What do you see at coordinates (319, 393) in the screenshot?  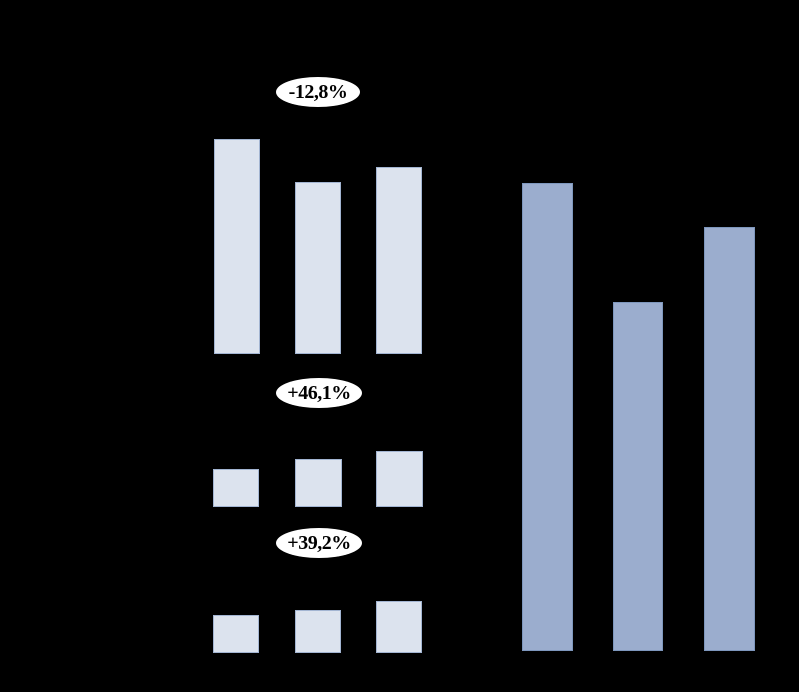 I see `left-middle-cluster-annotation-oval: +46,1%` at bounding box center [319, 393].